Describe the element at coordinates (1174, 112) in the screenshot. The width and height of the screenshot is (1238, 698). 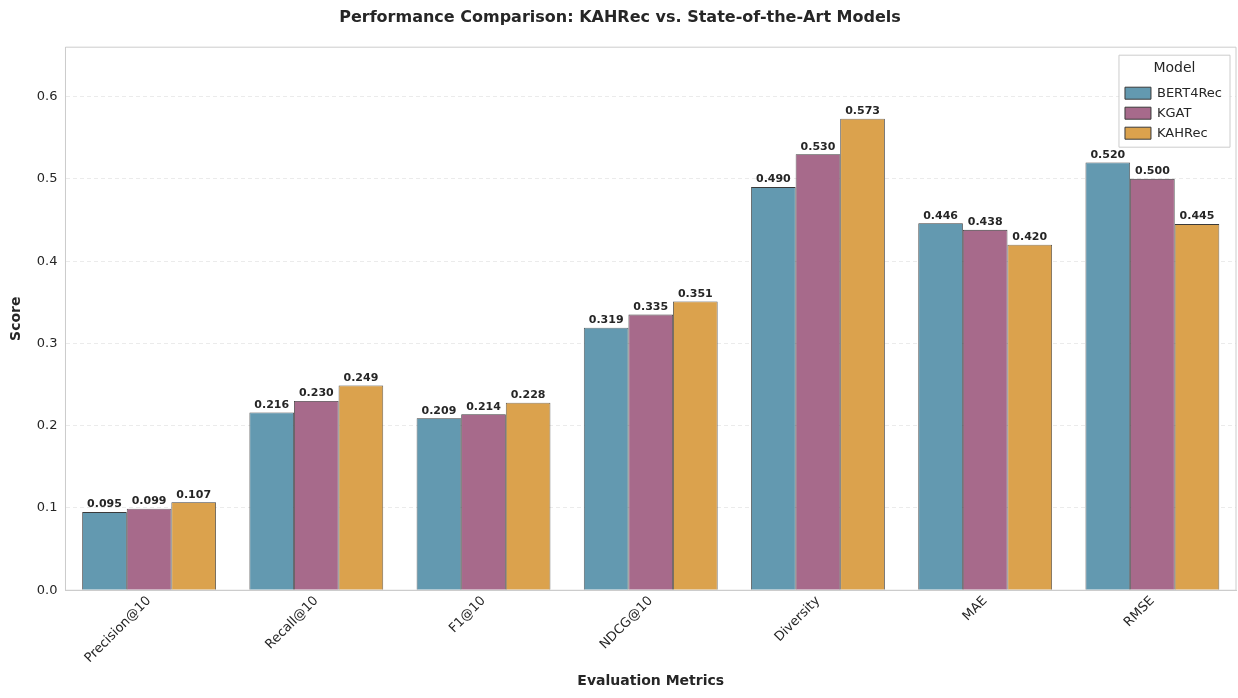
I see `legend-label: KGAT` at that location.